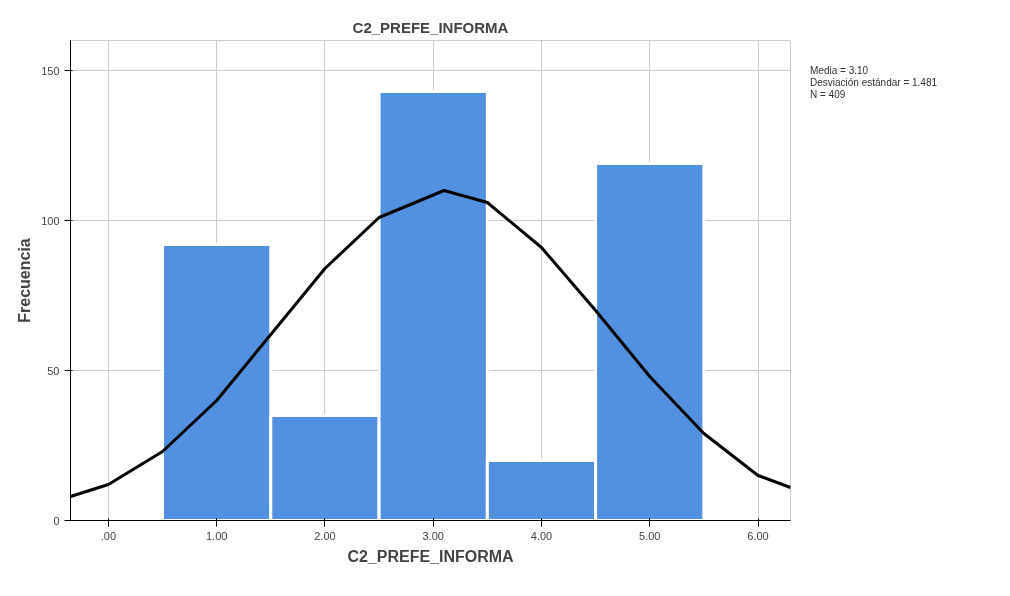 The image size is (1010, 596). I want to click on x-tick-label: .00, so click(108, 535).